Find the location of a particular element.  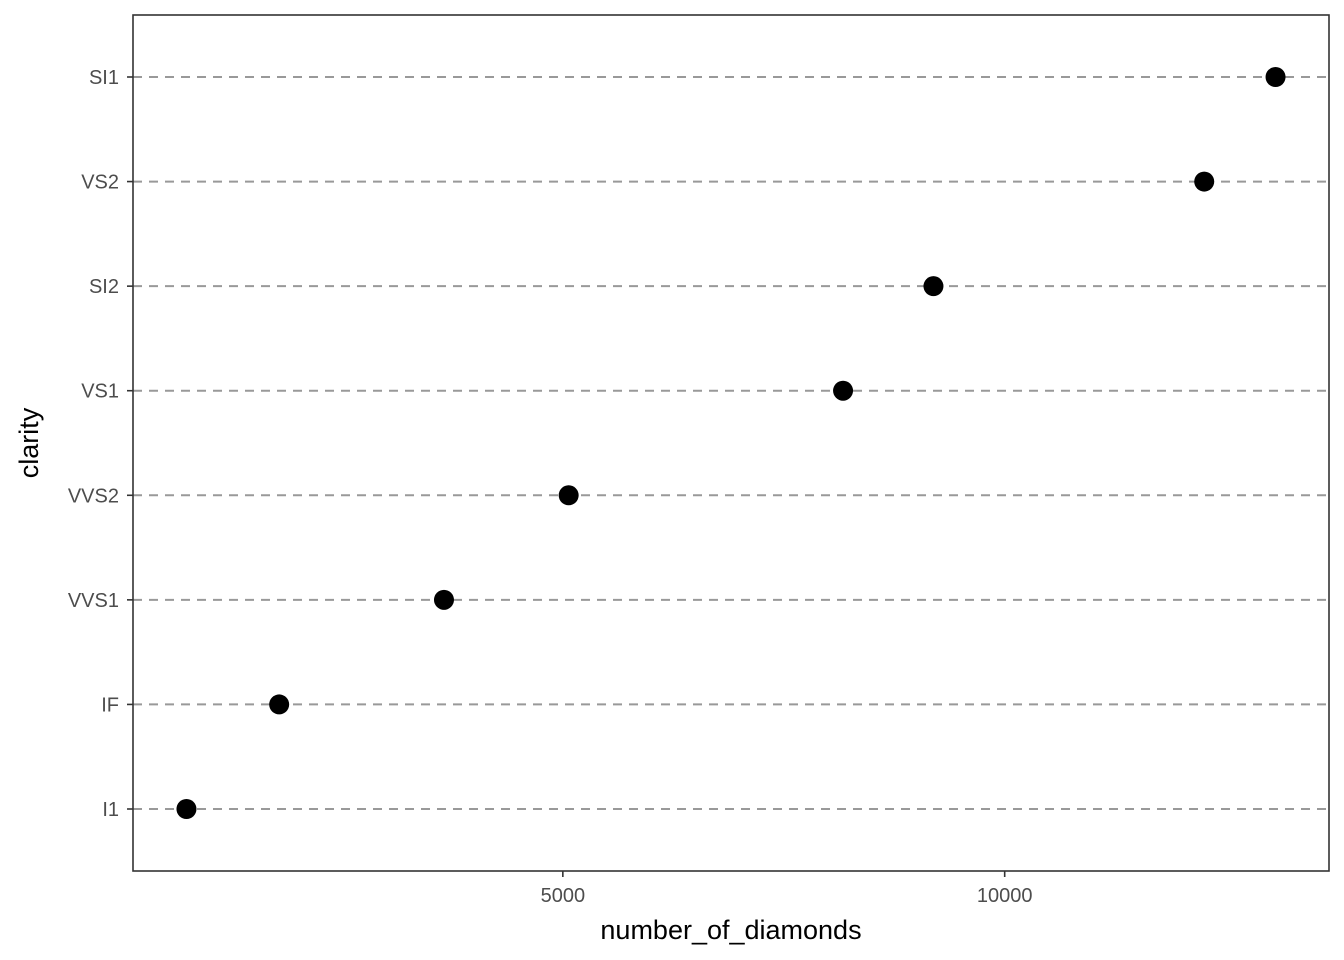

point-vvs2 is located at coordinates (568, 495).